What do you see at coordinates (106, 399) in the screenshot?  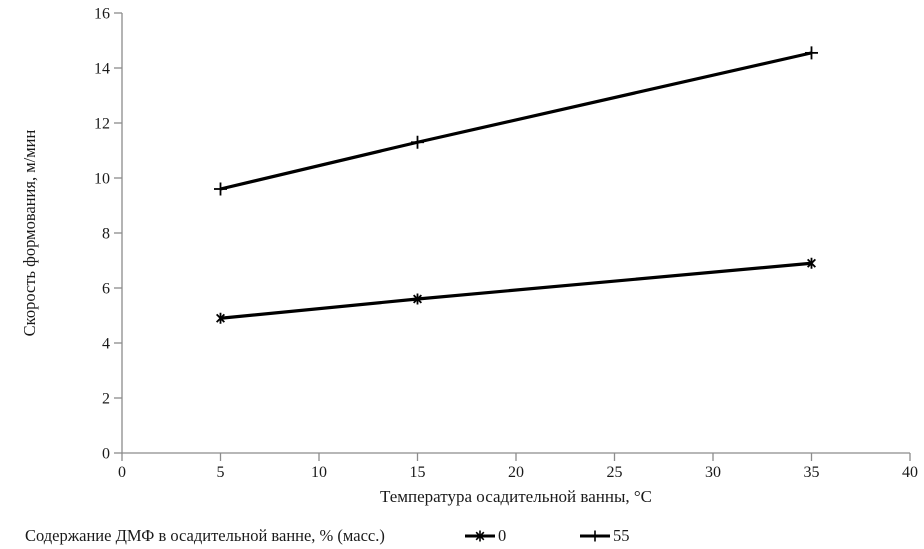 I see `y-tick-label: 2` at bounding box center [106, 399].